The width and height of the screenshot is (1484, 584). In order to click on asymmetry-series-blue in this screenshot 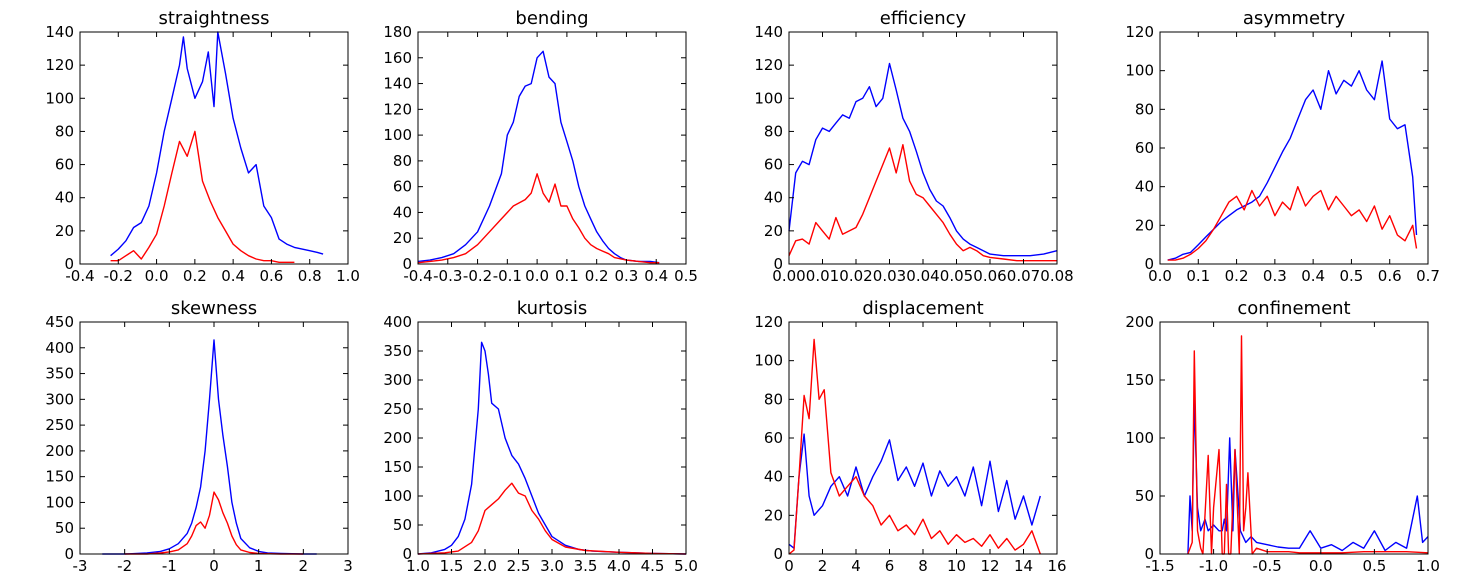, I will do `click(1292, 160)`.